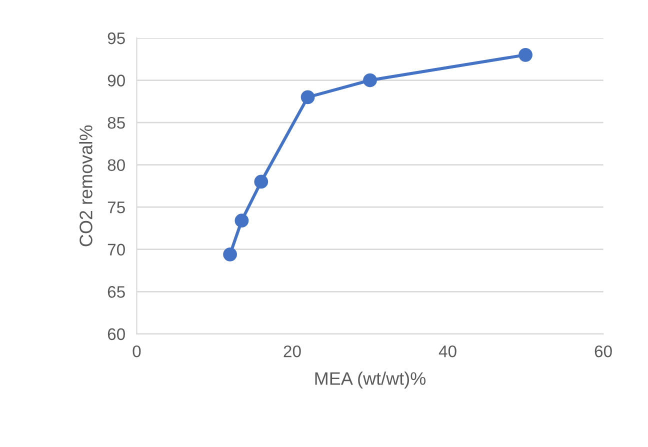 The width and height of the screenshot is (648, 447). What do you see at coordinates (116, 80) in the screenshot?
I see `y-tick-label: 90` at bounding box center [116, 80].